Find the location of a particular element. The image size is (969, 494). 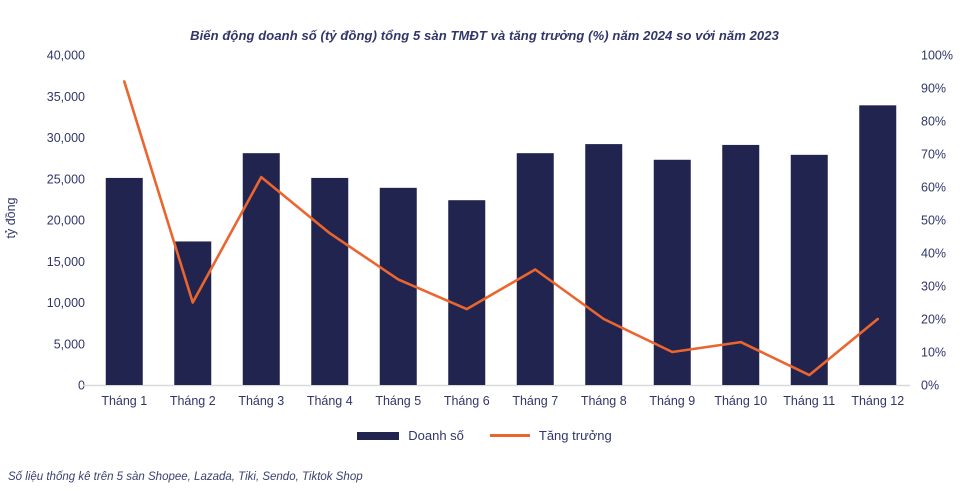

right-axis-tick-label: 70% is located at coordinates (933, 155).